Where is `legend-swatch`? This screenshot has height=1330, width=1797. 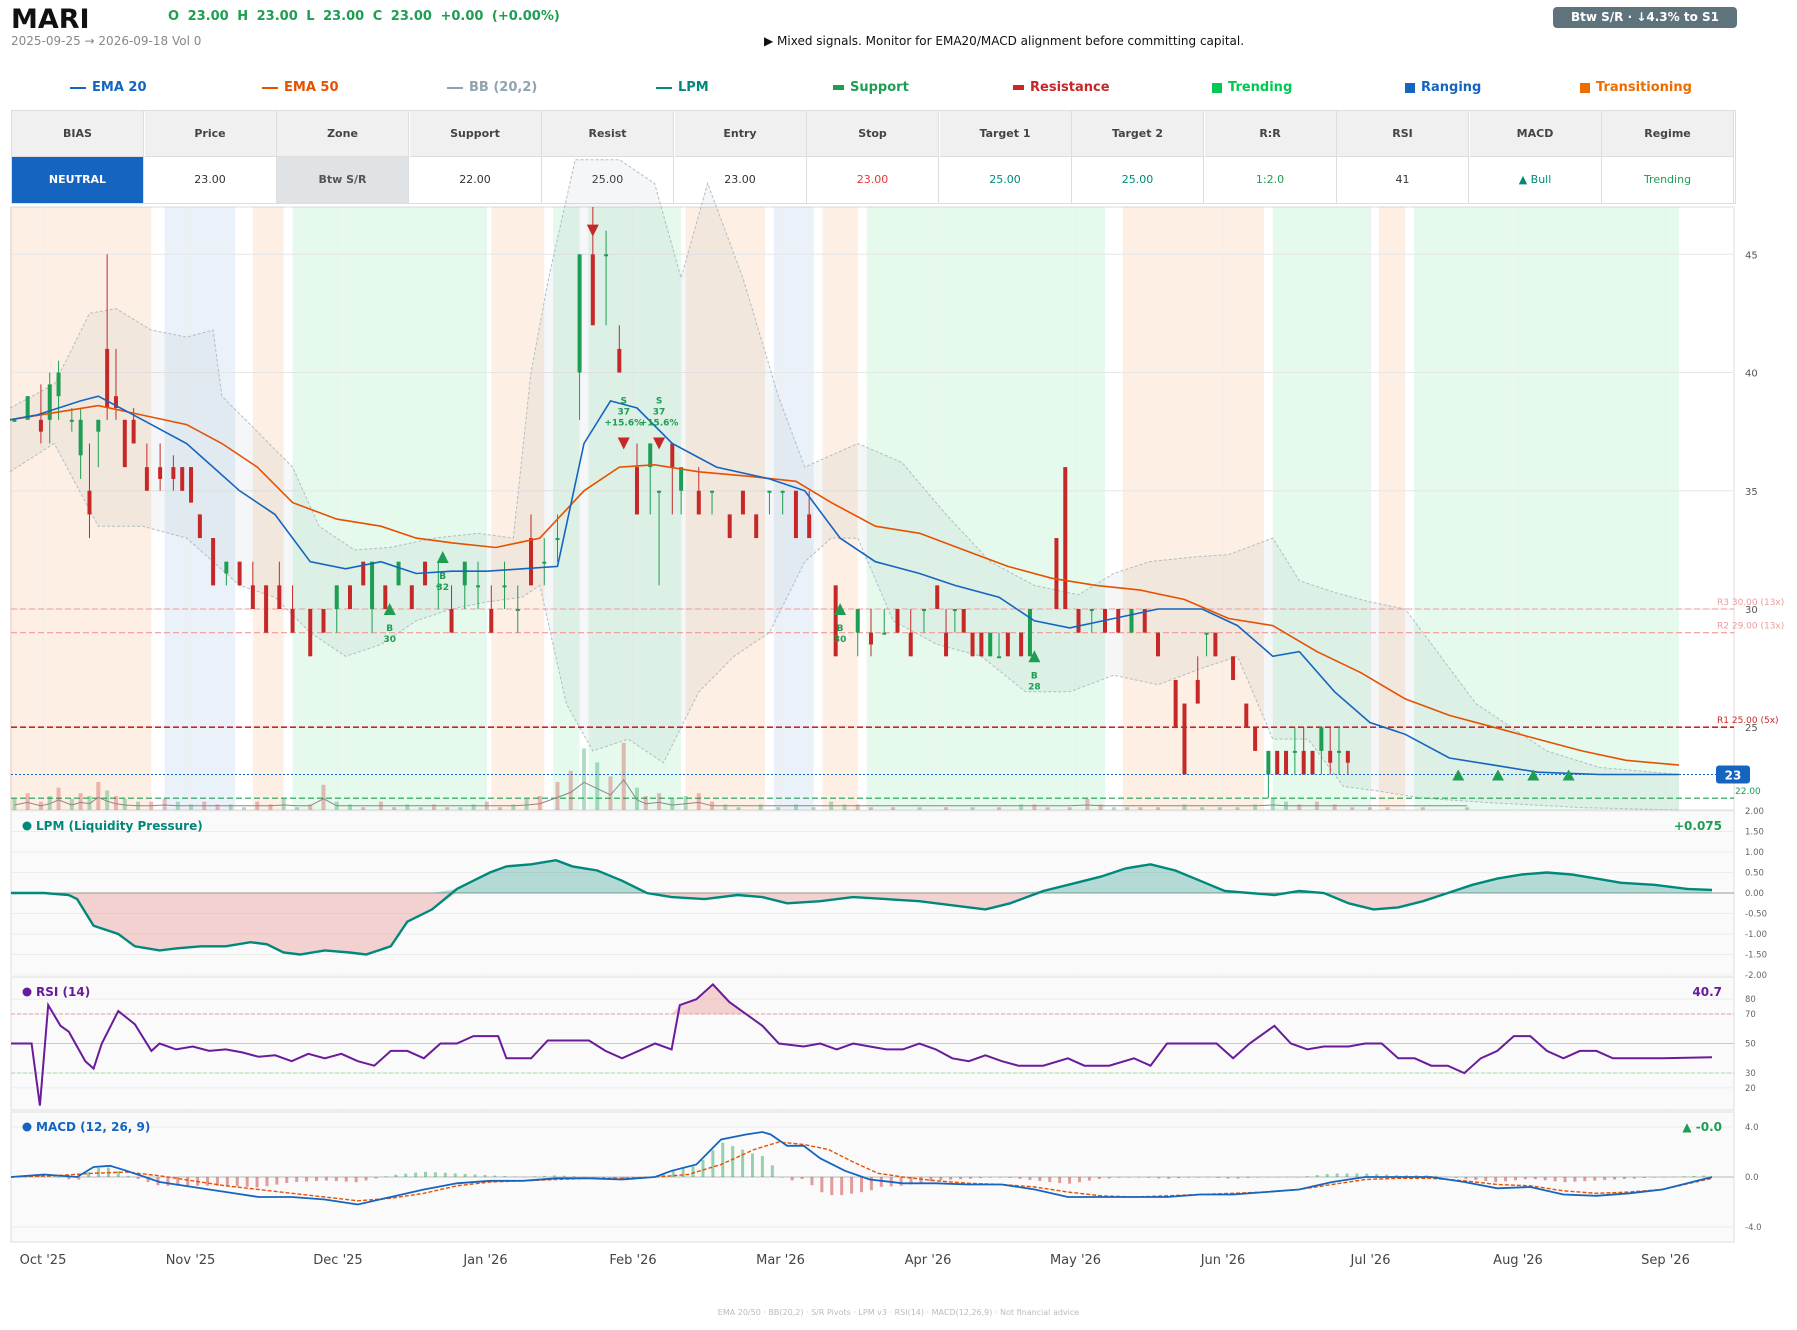
legend-swatch is located at coordinates (78, 87).